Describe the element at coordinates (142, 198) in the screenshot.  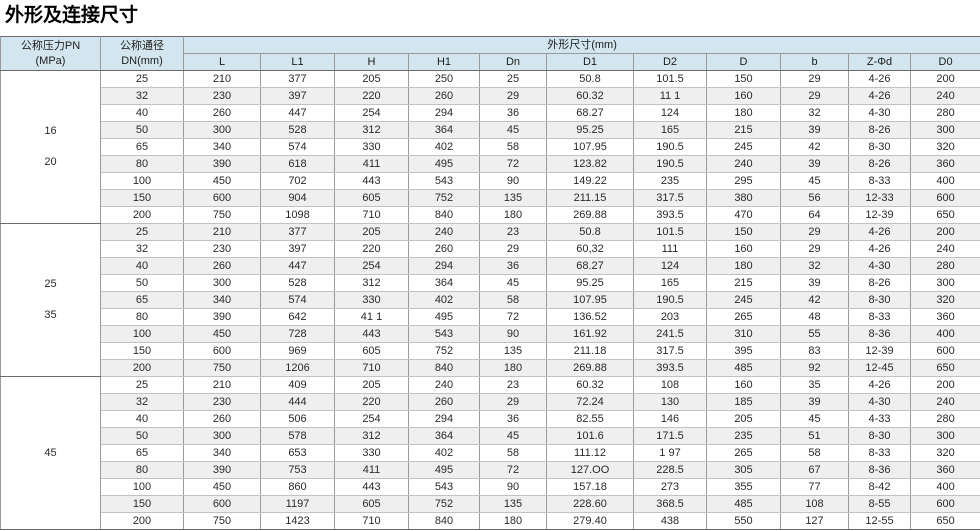
I see `dn-cell: 150` at that location.